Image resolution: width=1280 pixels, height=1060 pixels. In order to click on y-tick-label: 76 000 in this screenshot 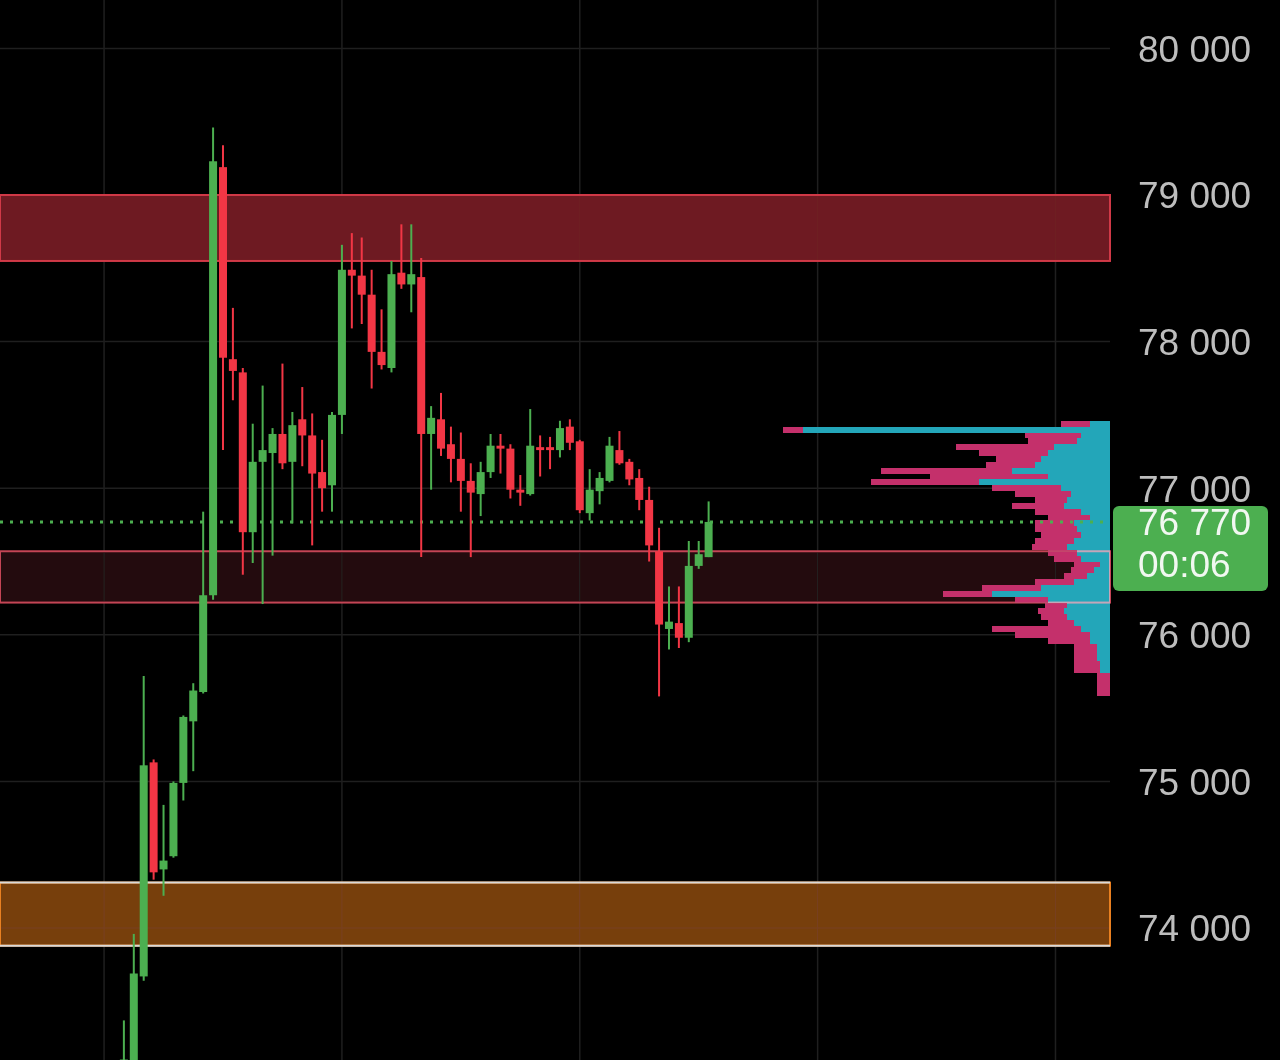, I will do `click(1195, 636)`.